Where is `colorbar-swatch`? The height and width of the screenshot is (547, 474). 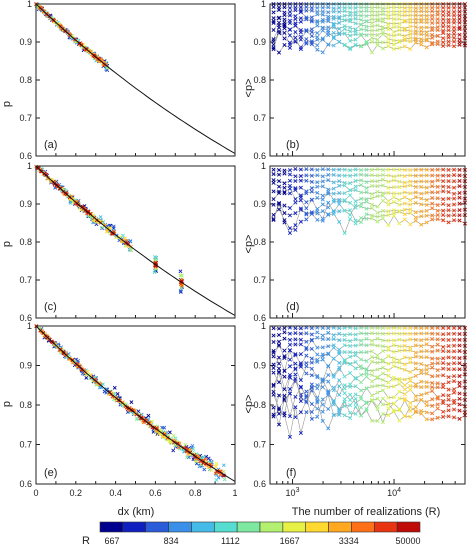
colorbar-swatch is located at coordinates (340, 527).